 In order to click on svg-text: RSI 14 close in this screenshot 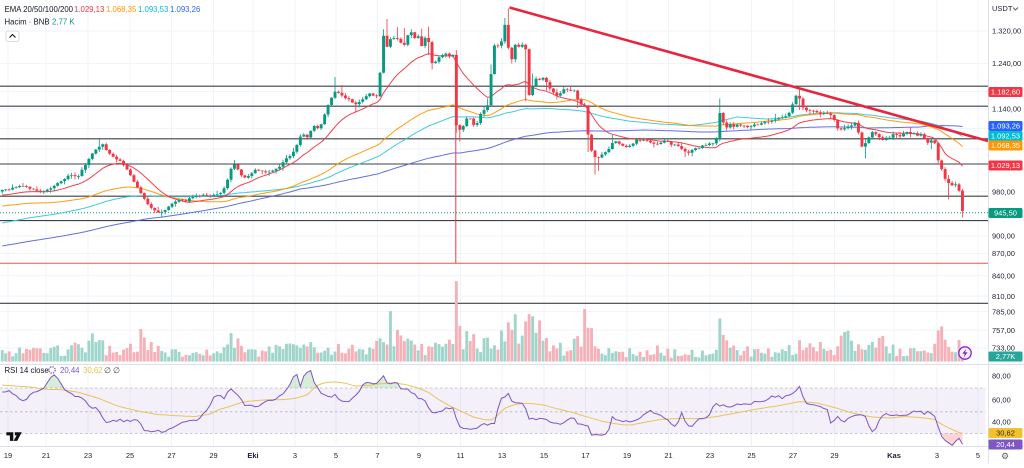, I will do `click(27, 370)`.